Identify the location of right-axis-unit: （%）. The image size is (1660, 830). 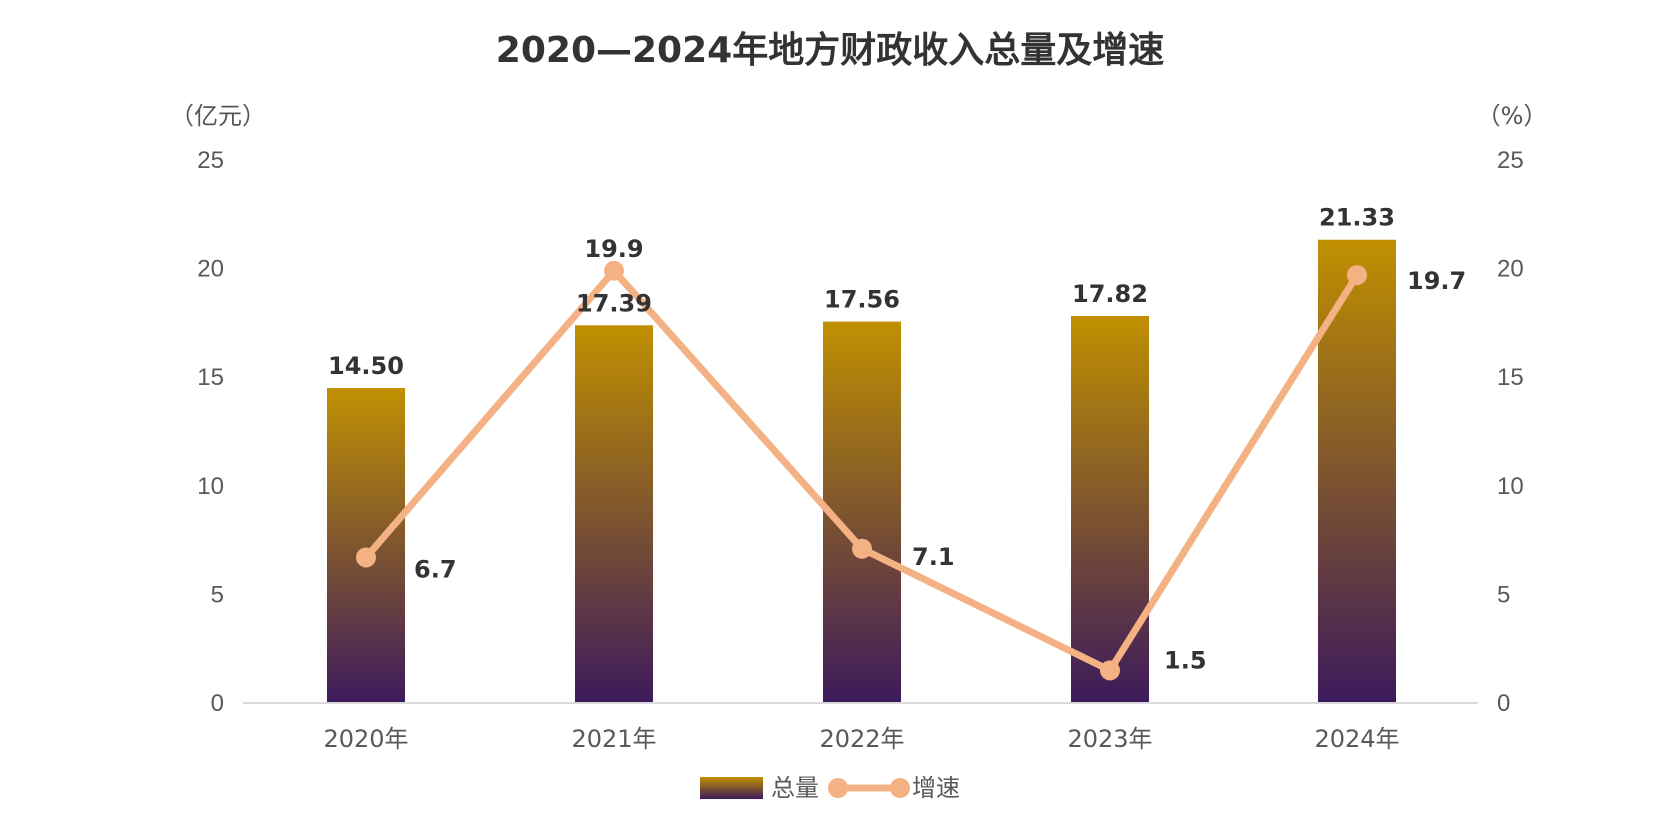
(1512, 116).